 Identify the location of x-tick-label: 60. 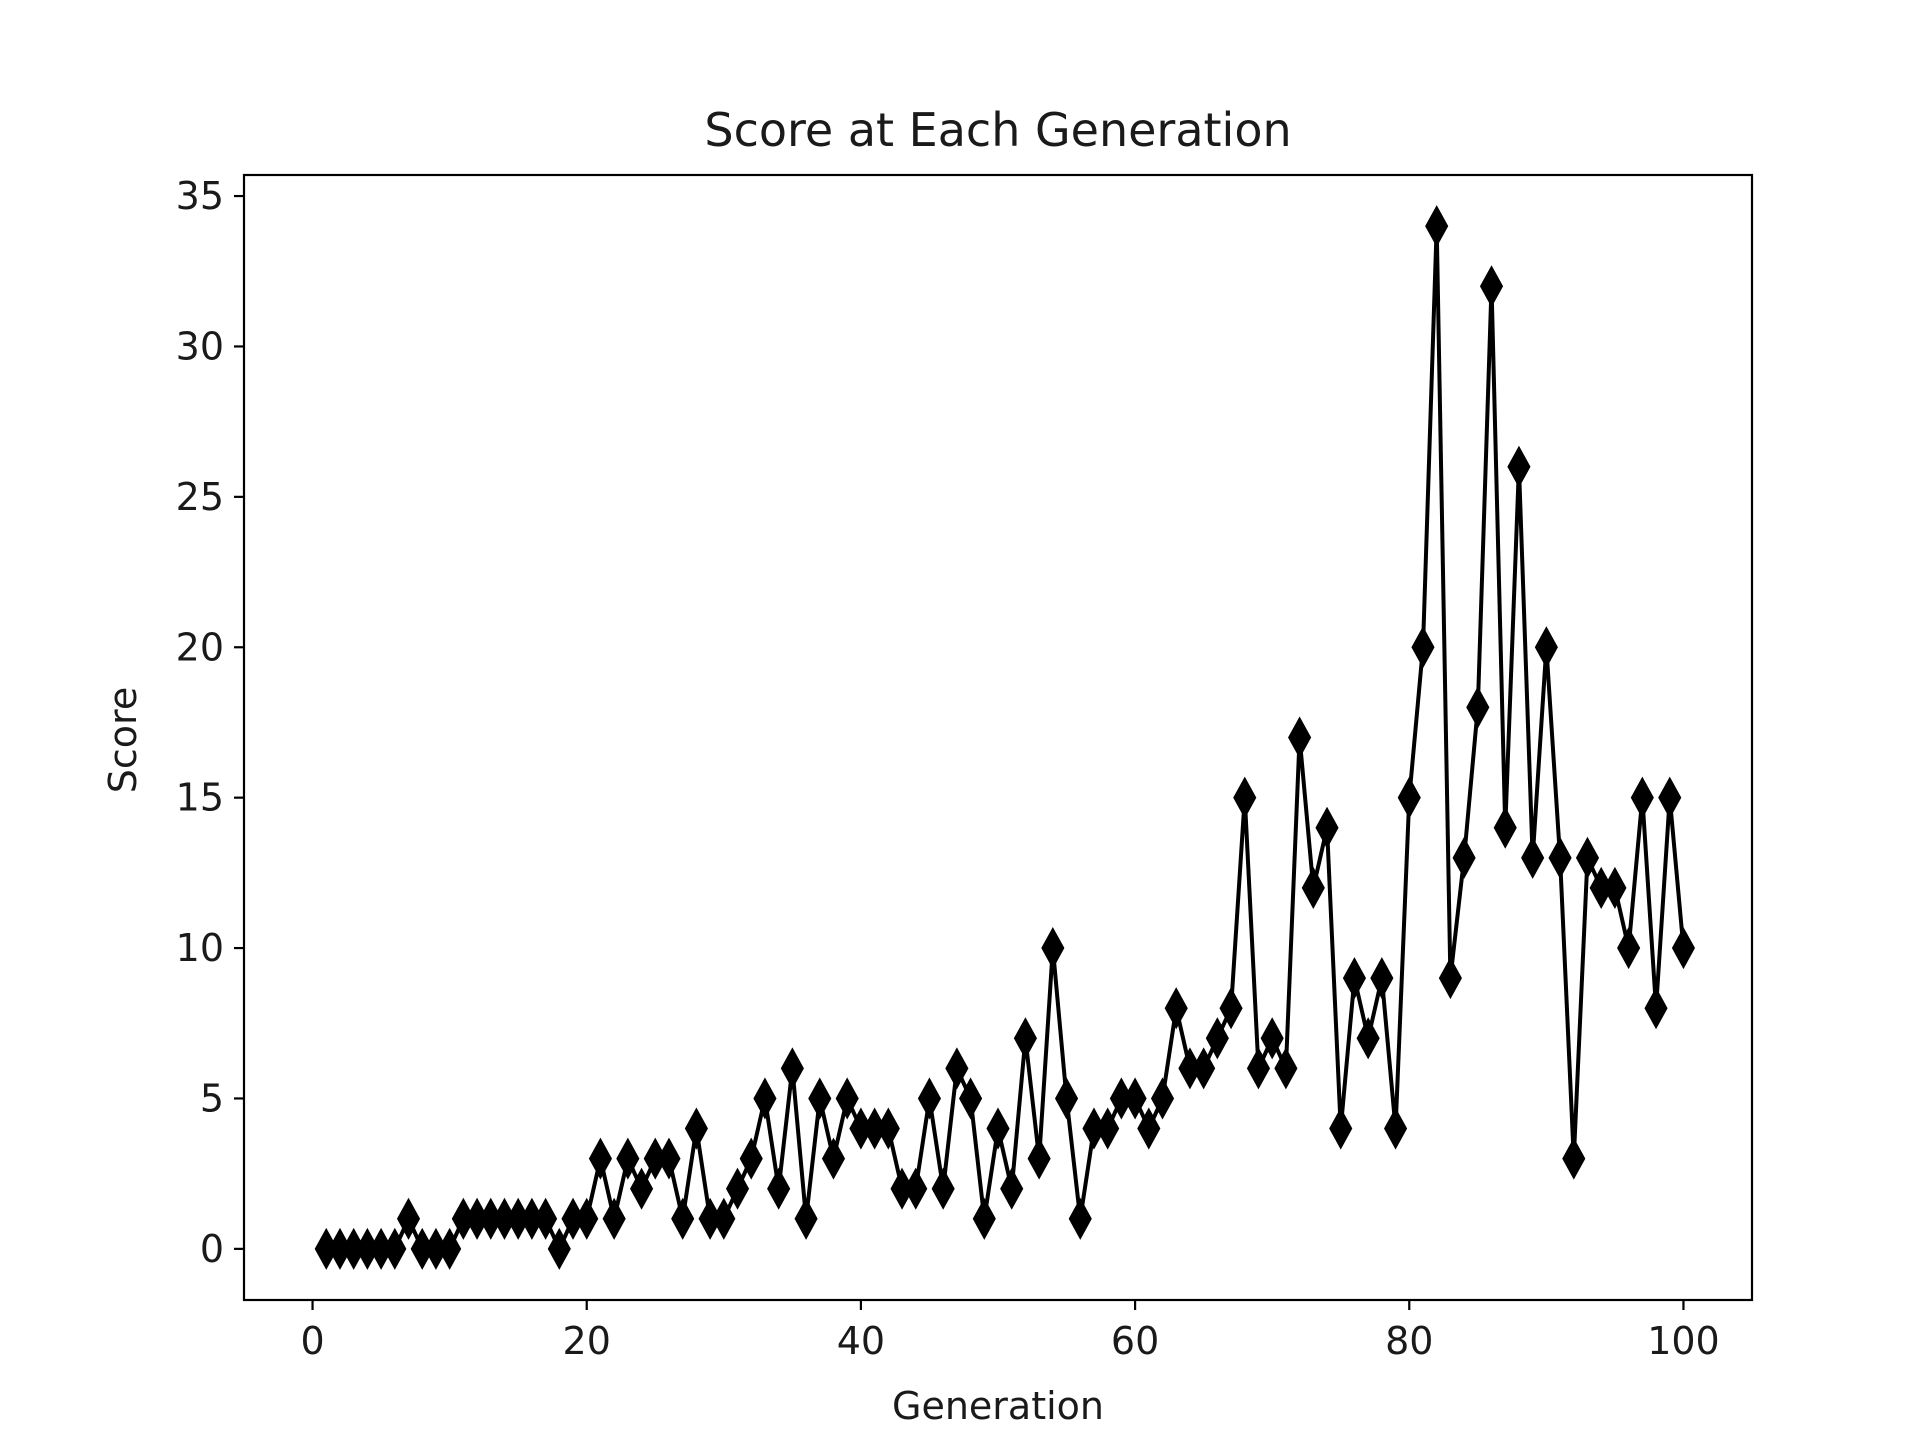
(1135, 1341).